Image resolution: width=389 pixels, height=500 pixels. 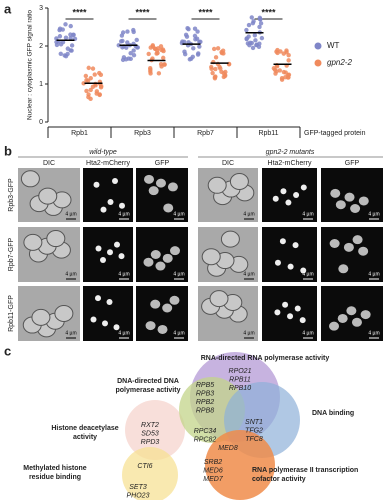 What do you see at coordinates (11, 254) in the screenshot?
I see `row-label: Rpb7-GFP` at bounding box center [11, 254].